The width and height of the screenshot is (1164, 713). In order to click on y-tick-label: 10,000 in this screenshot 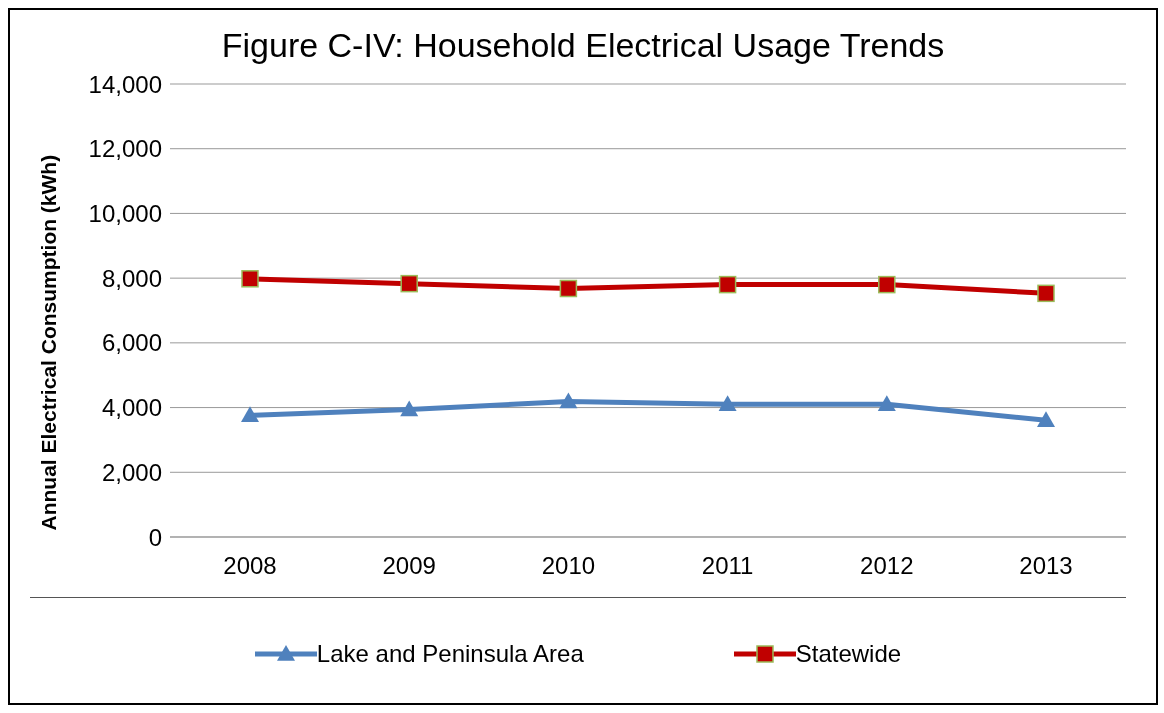, I will do `click(125, 213)`.